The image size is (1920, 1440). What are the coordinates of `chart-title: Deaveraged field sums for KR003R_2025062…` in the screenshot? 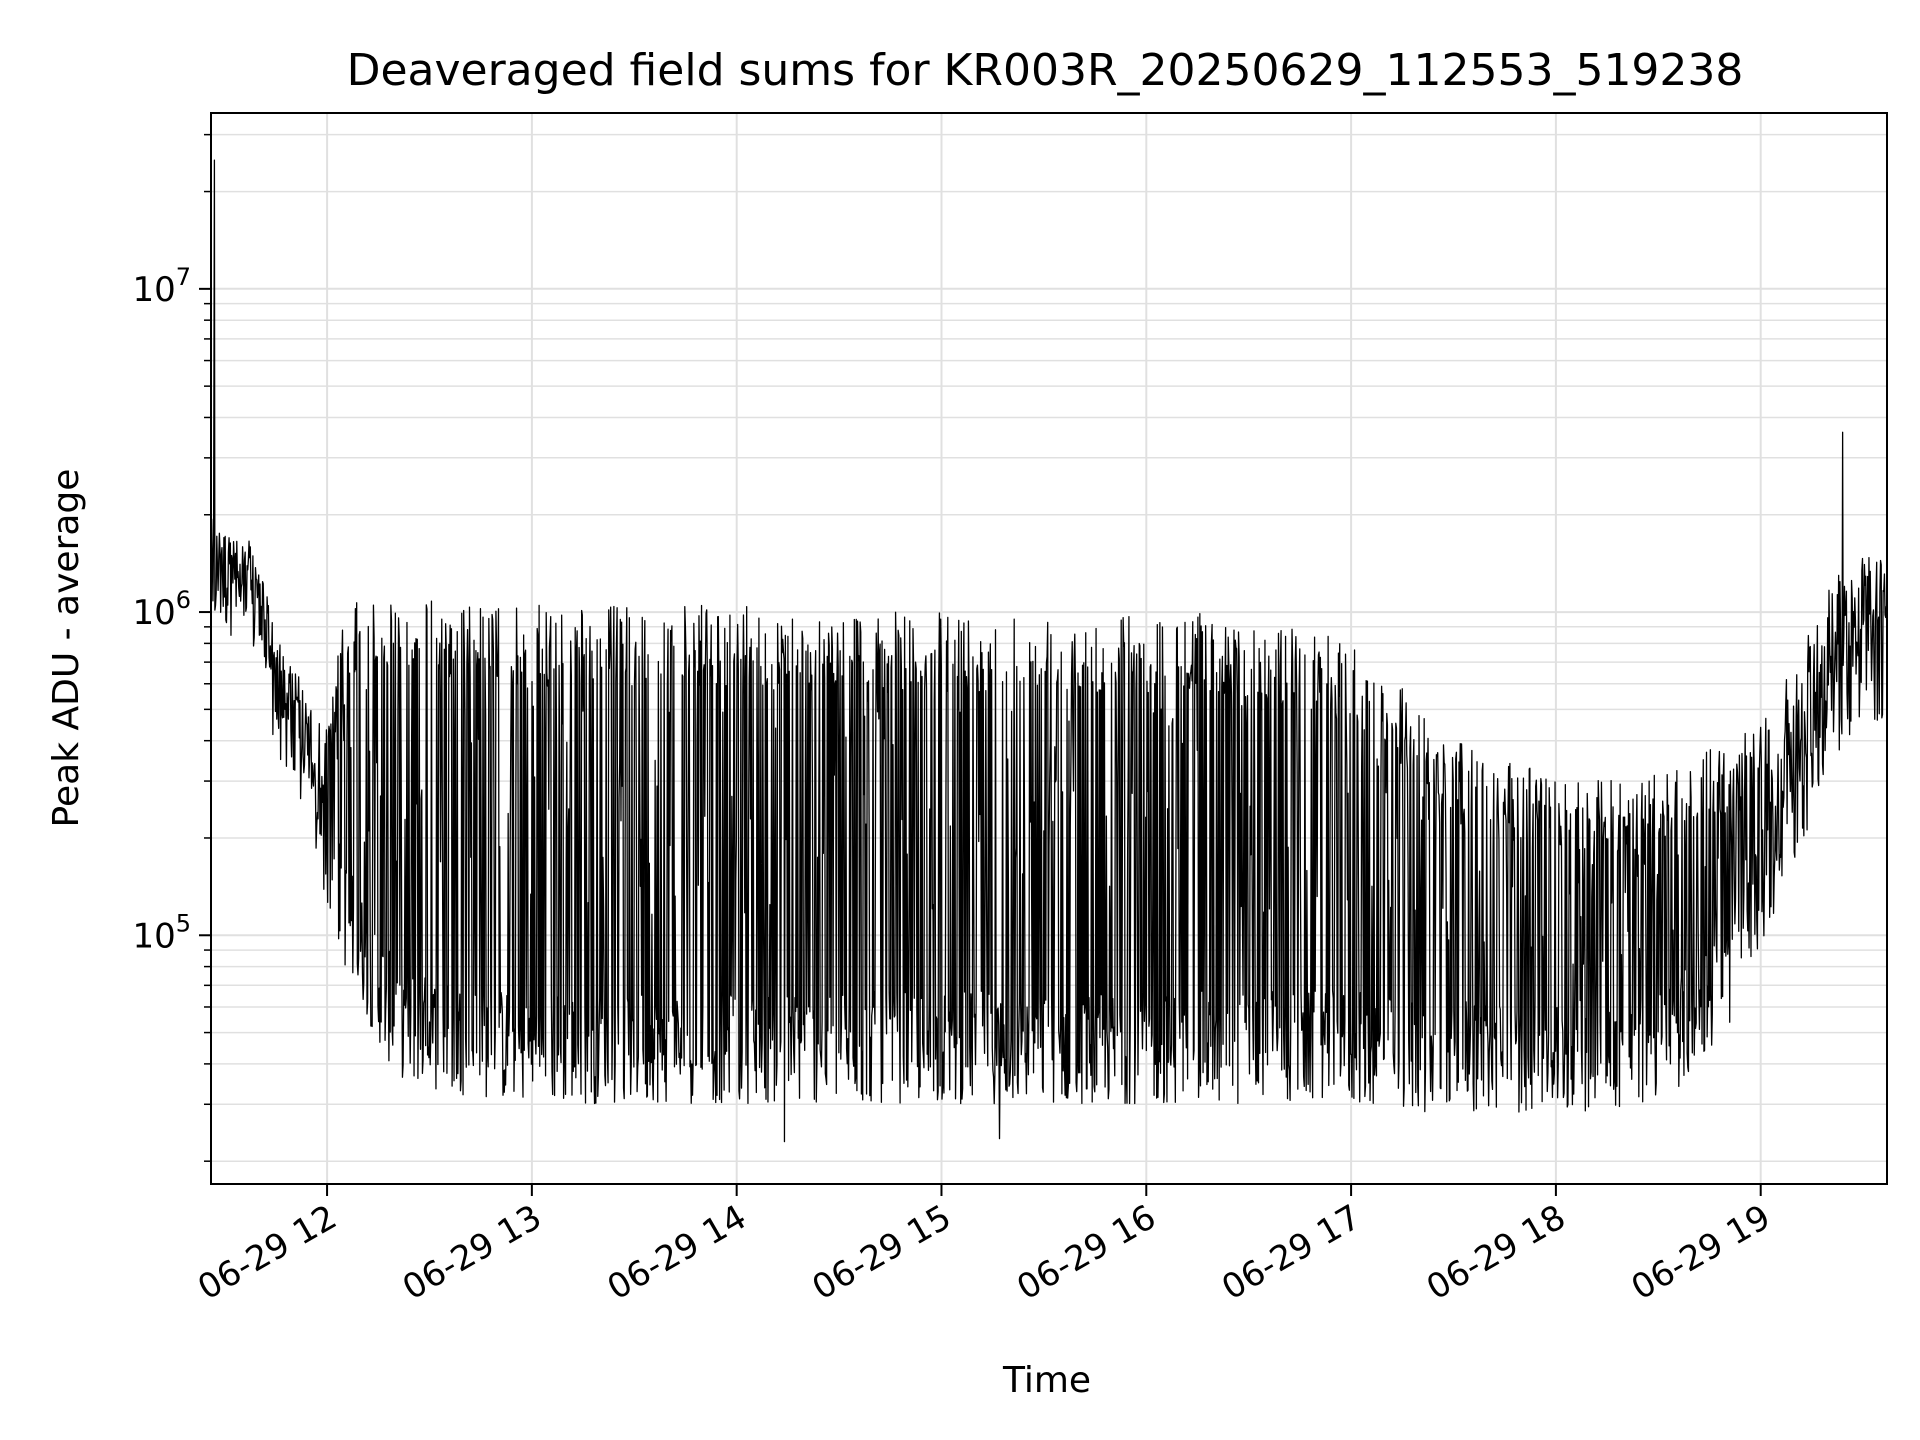 It's located at (1045, 70).